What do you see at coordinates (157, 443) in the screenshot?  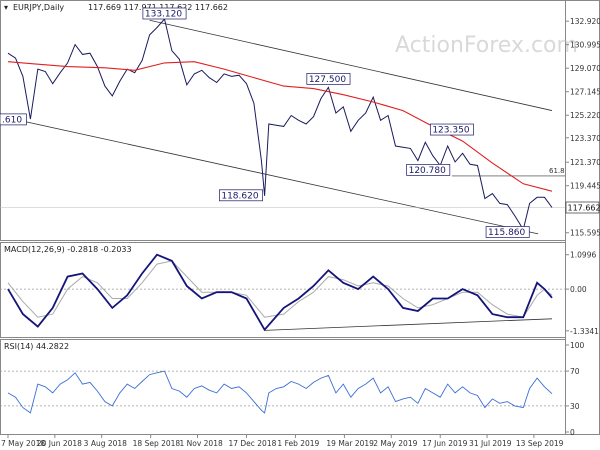 I see `x-tick-label: 18 Sep 2018` at bounding box center [157, 443].